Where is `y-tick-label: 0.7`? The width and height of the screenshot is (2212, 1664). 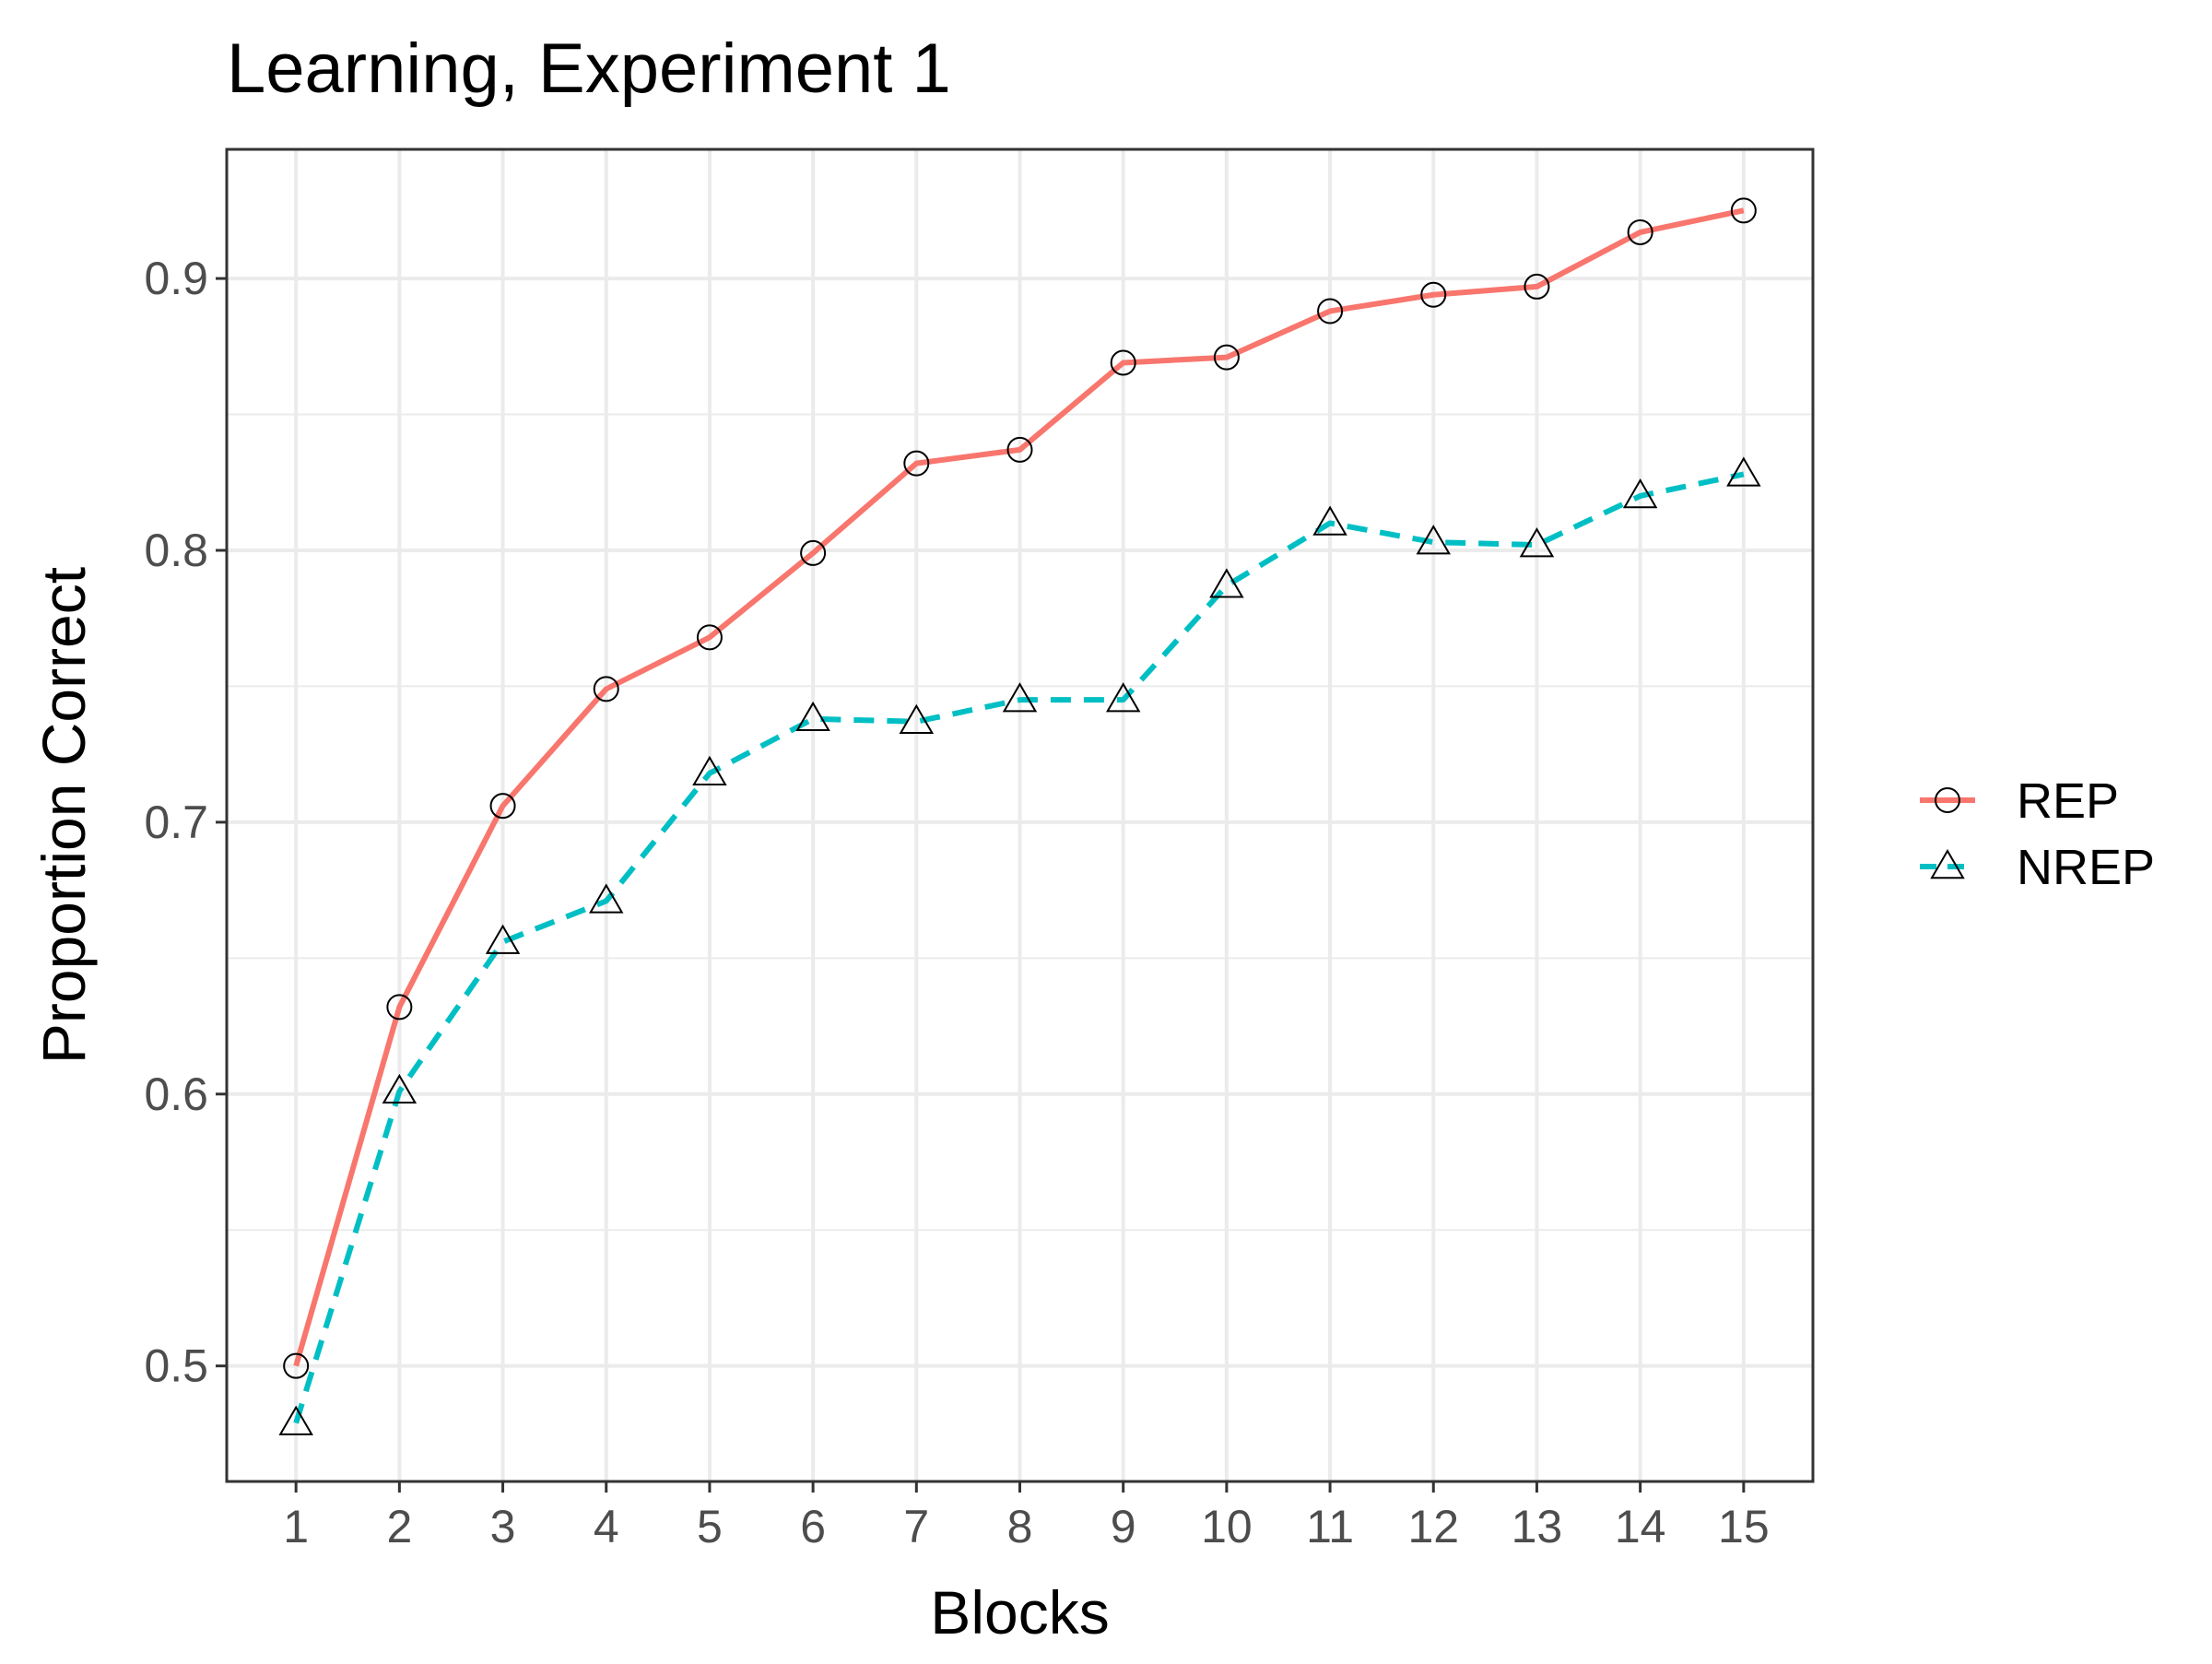
y-tick-label: 0.7 is located at coordinates (176, 822).